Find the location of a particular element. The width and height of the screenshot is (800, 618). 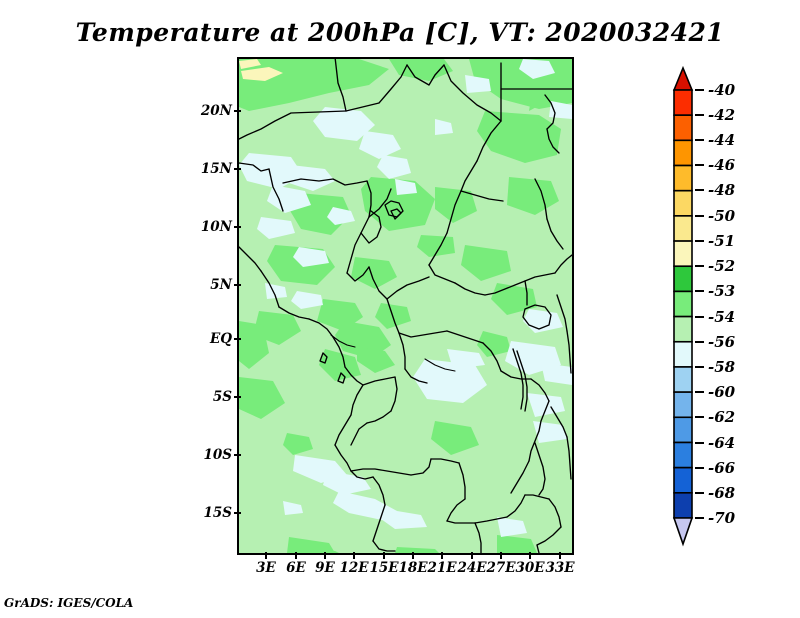

colorbar-tick-label: -53 is located at coordinates (722, 291).